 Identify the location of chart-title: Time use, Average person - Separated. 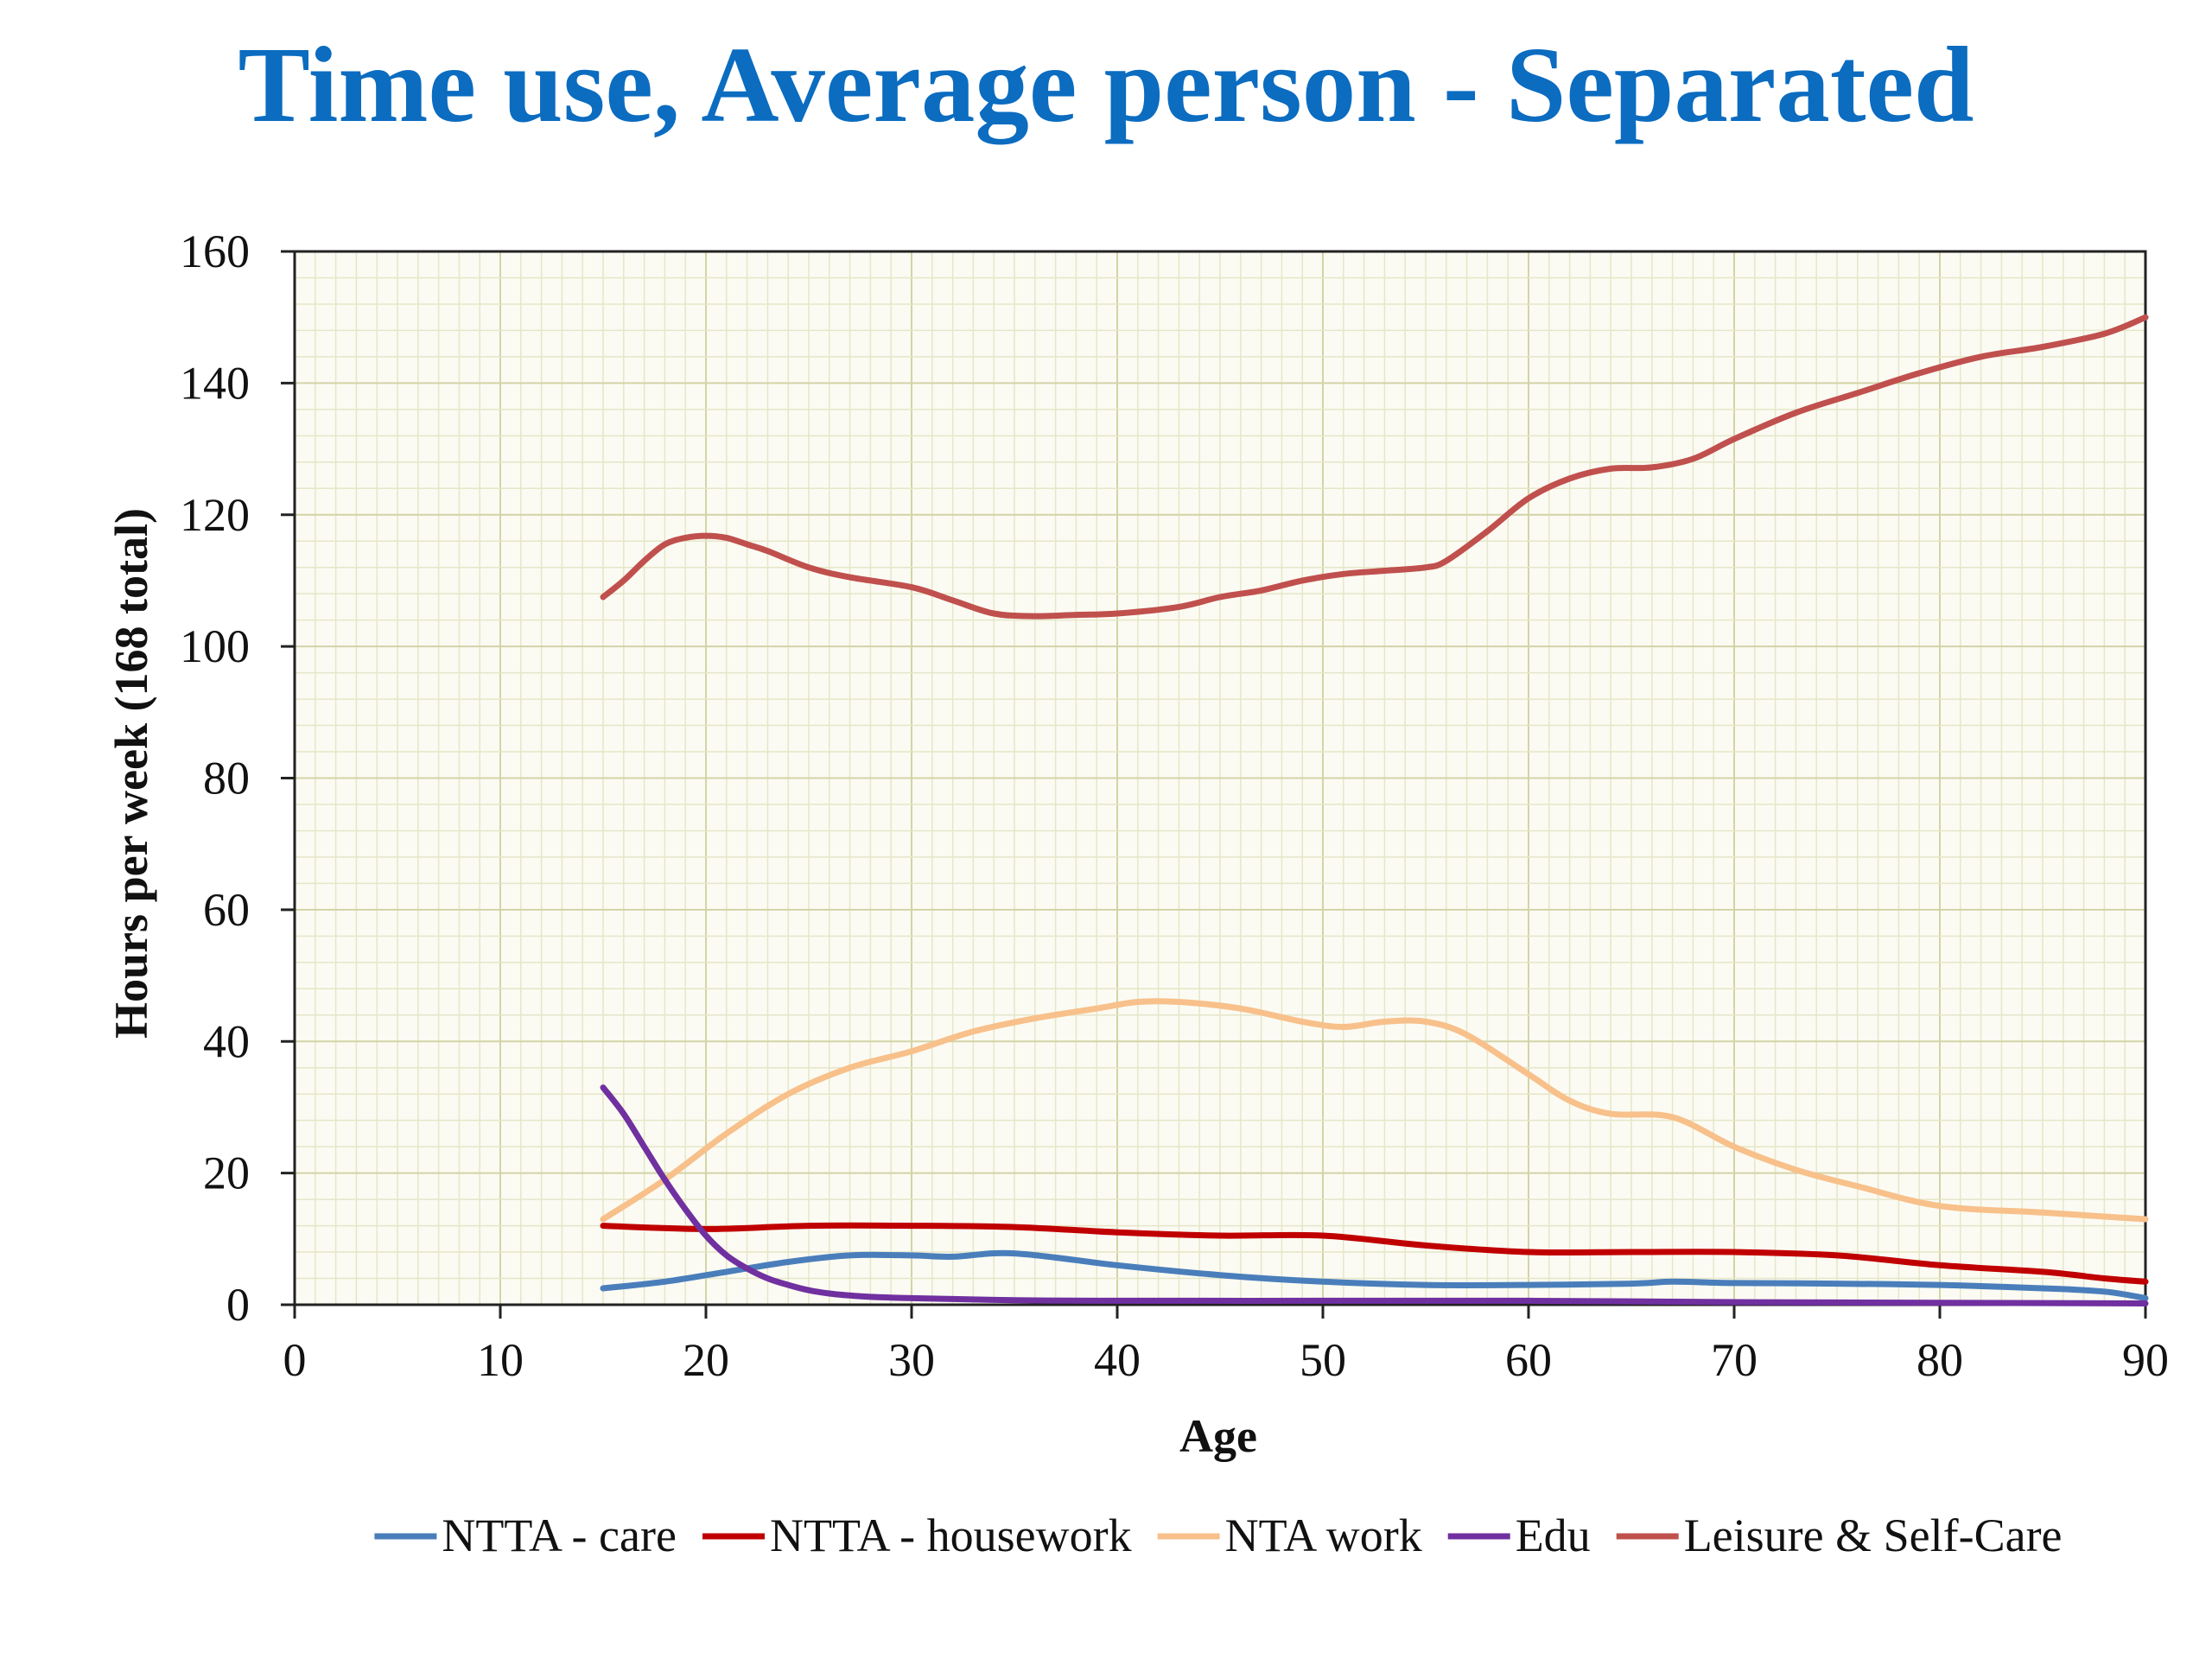
(1106, 85).